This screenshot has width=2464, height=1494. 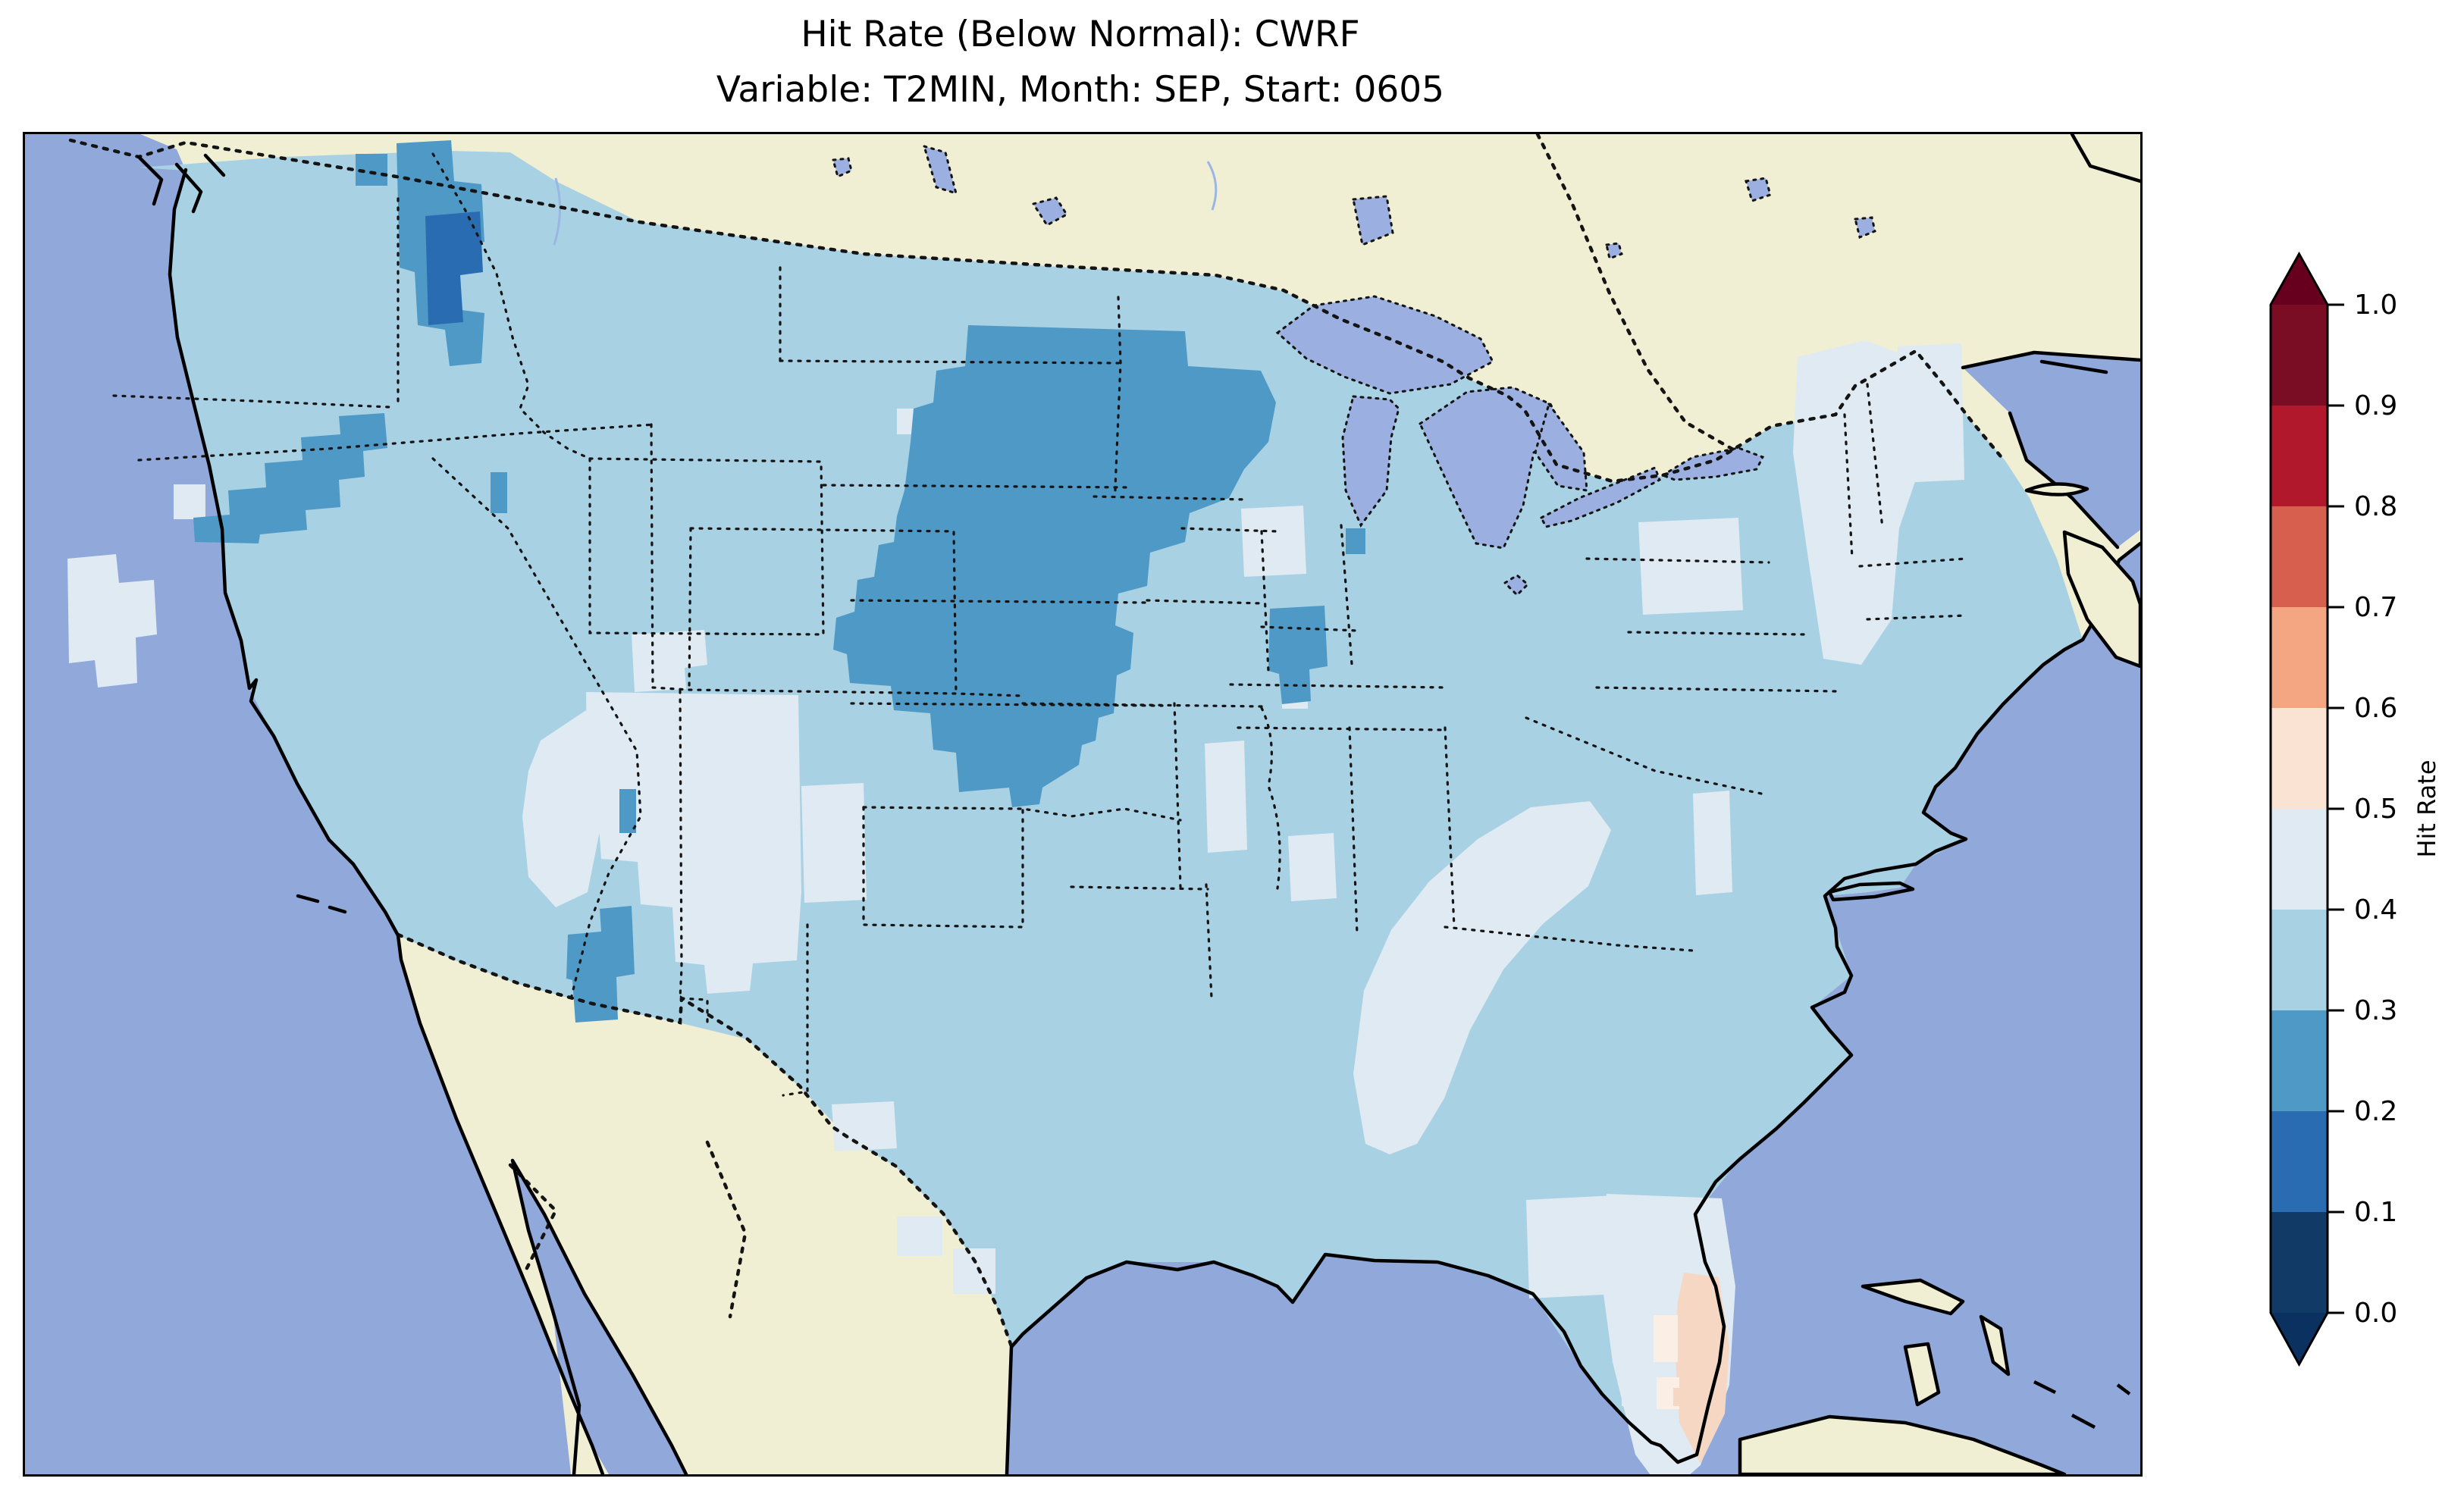 I want to click on colorbar-ticks, so click(x=2336, y=808).